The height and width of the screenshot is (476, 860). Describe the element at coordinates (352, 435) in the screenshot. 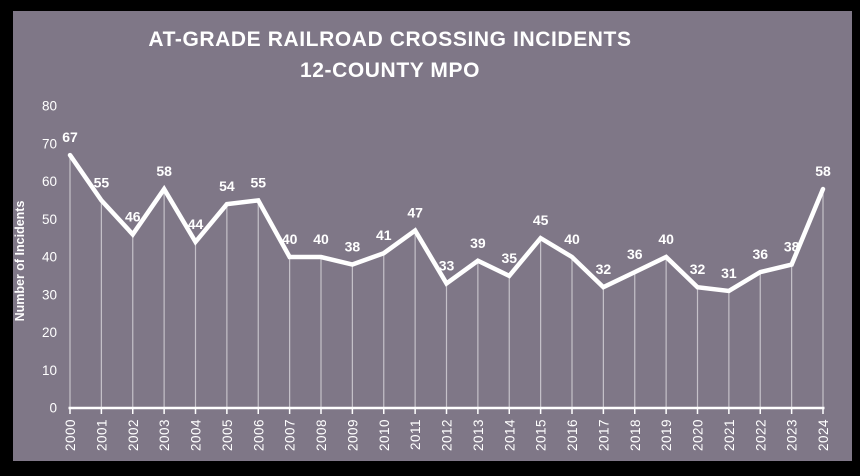

I see `x-axis-label: 2009` at that location.